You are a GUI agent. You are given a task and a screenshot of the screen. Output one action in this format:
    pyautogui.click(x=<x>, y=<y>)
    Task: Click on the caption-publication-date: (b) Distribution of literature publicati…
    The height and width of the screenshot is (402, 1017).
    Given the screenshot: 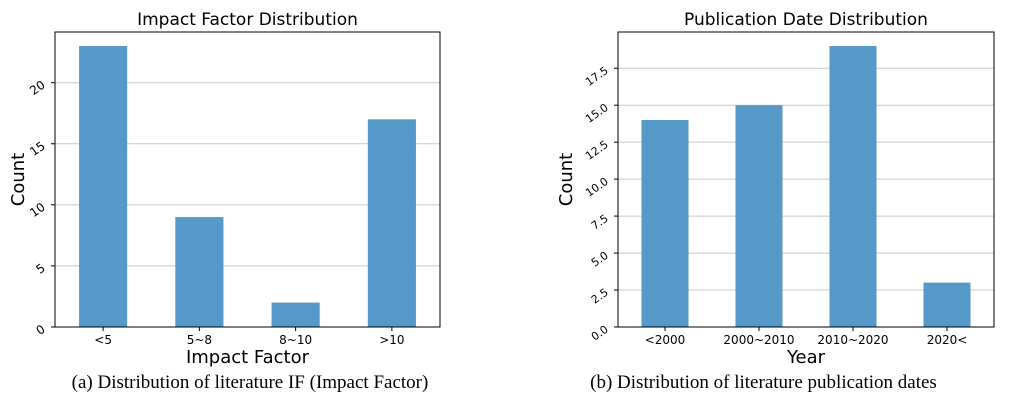 What is the action you would take?
    pyautogui.click(x=763, y=382)
    